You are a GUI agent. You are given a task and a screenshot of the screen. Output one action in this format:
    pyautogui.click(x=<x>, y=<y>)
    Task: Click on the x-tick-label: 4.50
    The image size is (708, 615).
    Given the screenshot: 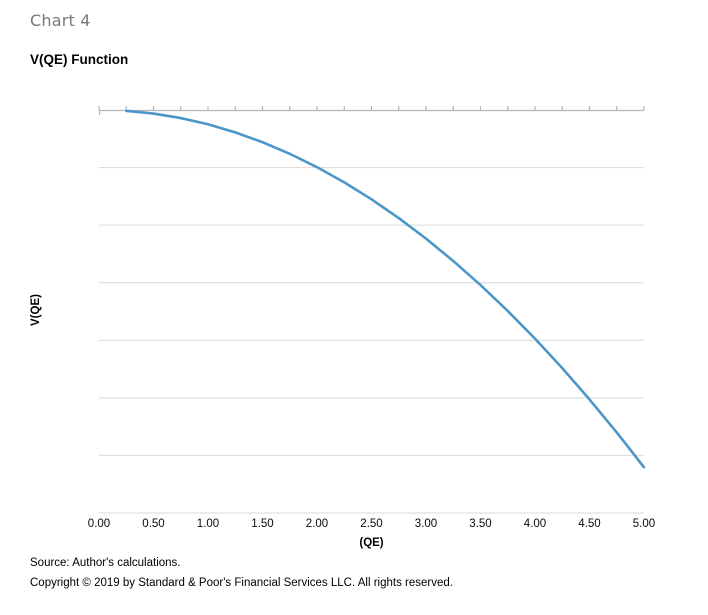 What is the action you would take?
    pyautogui.click(x=589, y=524)
    